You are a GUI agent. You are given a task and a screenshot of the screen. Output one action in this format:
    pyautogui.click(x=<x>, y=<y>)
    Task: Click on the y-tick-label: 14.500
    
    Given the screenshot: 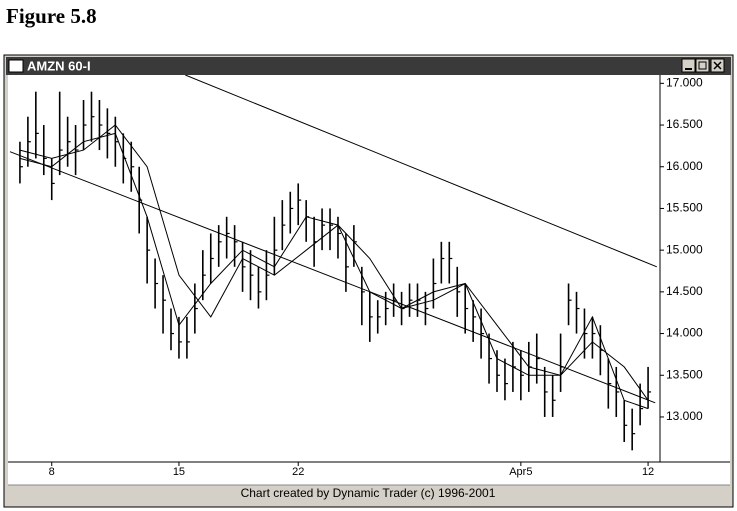 What is the action you would take?
    pyautogui.click(x=684, y=291)
    